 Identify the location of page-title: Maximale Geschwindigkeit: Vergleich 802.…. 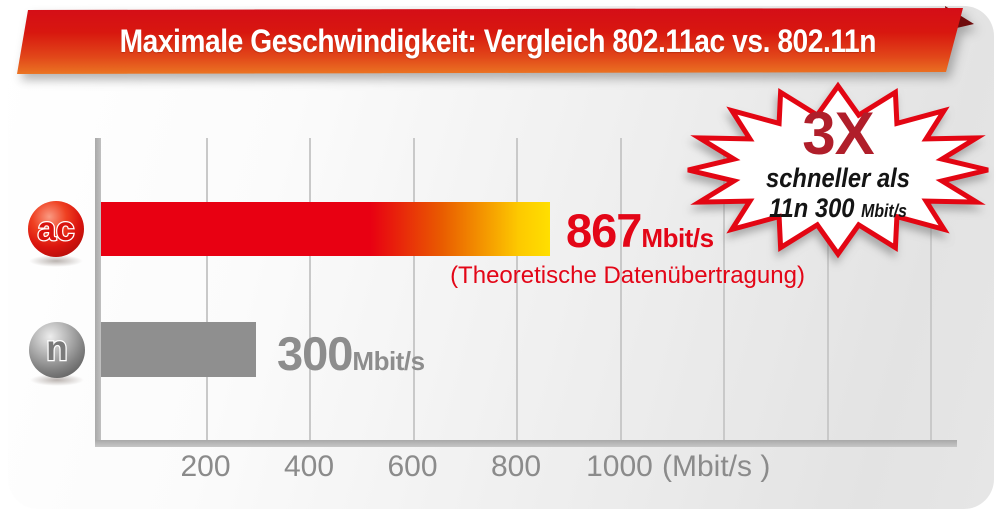
(498, 40).